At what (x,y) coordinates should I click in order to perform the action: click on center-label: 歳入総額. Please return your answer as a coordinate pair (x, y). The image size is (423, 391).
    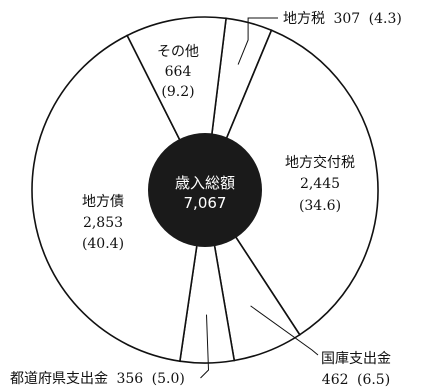
    Looking at the image, I should click on (205, 183).